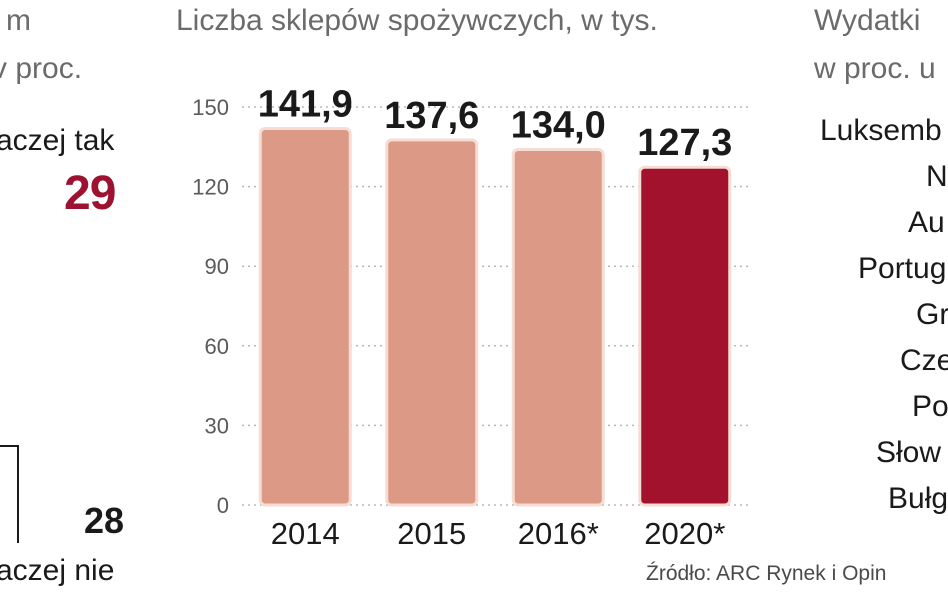  What do you see at coordinates (909, 452) in the screenshot?
I see `country-label: Słow` at bounding box center [909, 452].